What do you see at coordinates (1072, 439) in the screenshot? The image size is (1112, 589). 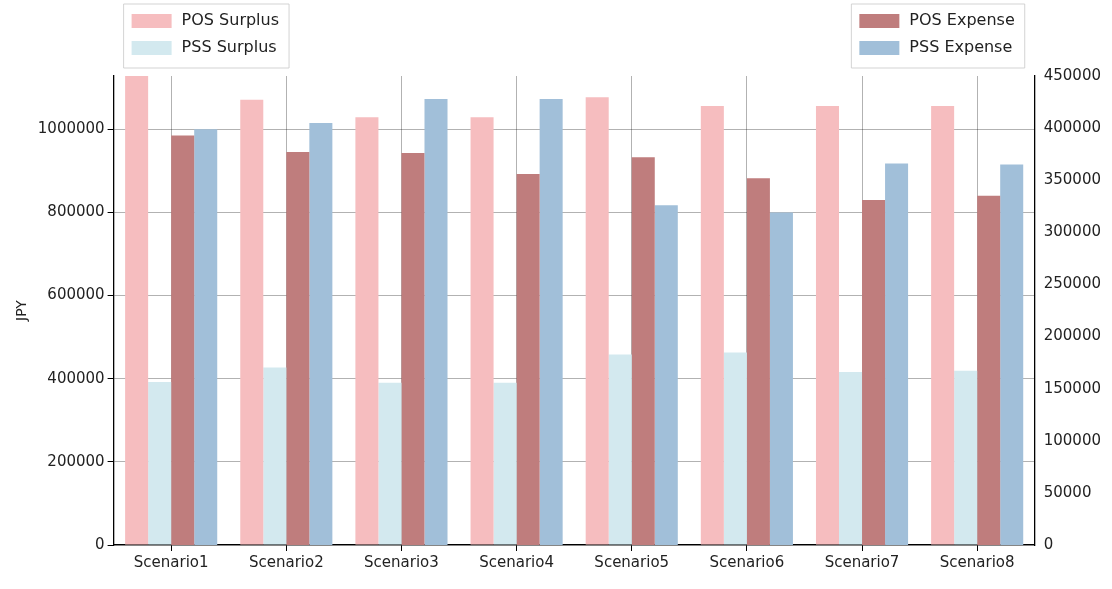 I see `y2-tick-label: 100000` at bounding box center [1072, 439].